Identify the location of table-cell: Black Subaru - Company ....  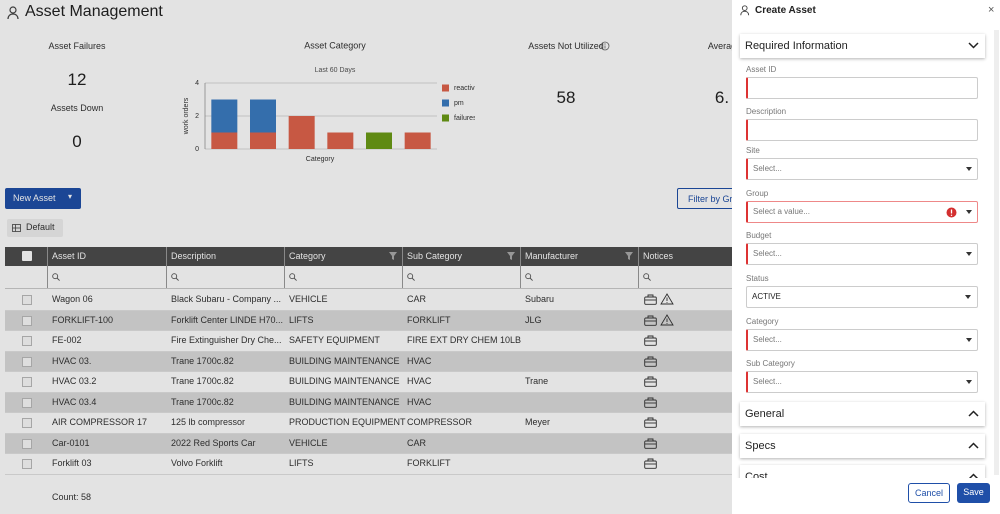
(226, 299).